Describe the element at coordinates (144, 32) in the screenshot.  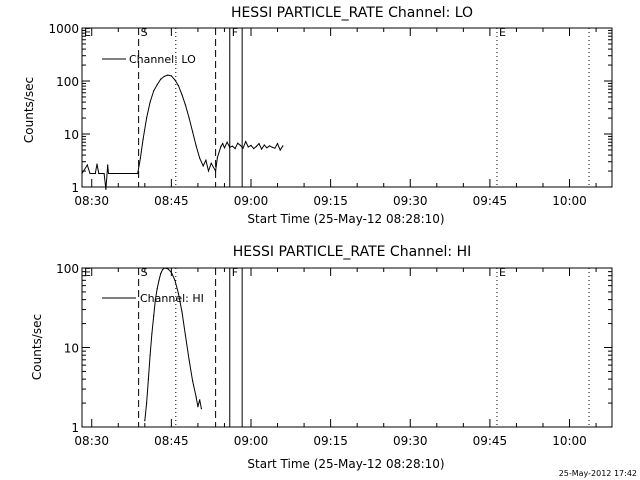
I see `marker-label: S` at that location.